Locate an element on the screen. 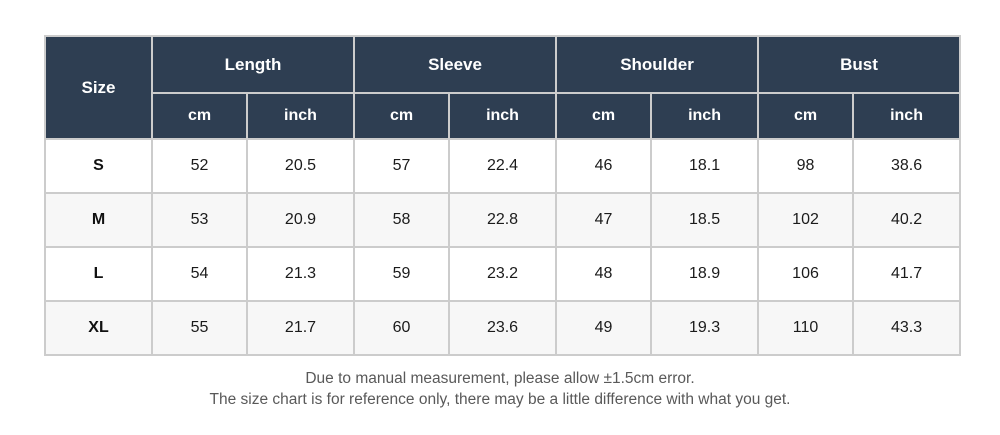  value-cell: 20.5 is located at coordinates (300, 166).